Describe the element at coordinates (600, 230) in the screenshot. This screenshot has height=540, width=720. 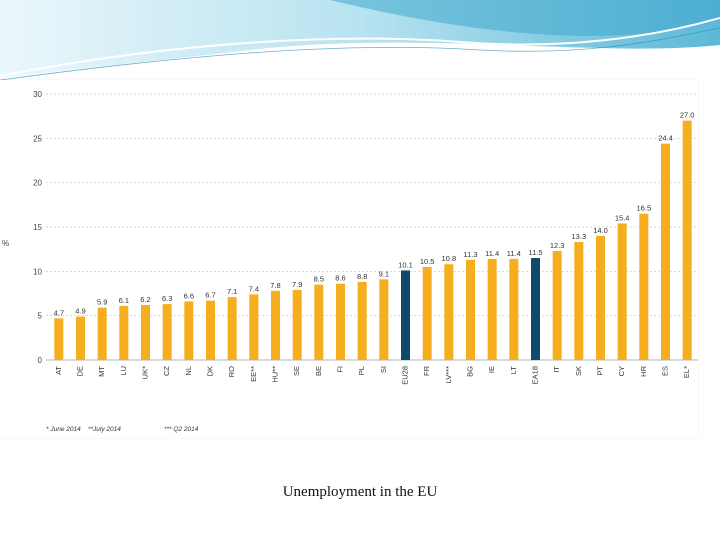
I see `value-label: 14.0` at that location.